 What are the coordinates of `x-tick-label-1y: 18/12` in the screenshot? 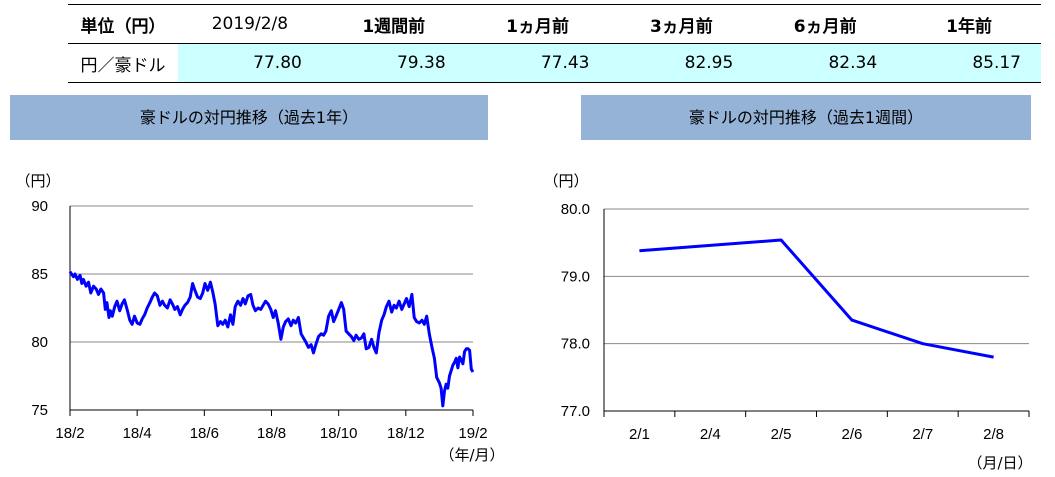 It's located at (406, 433).